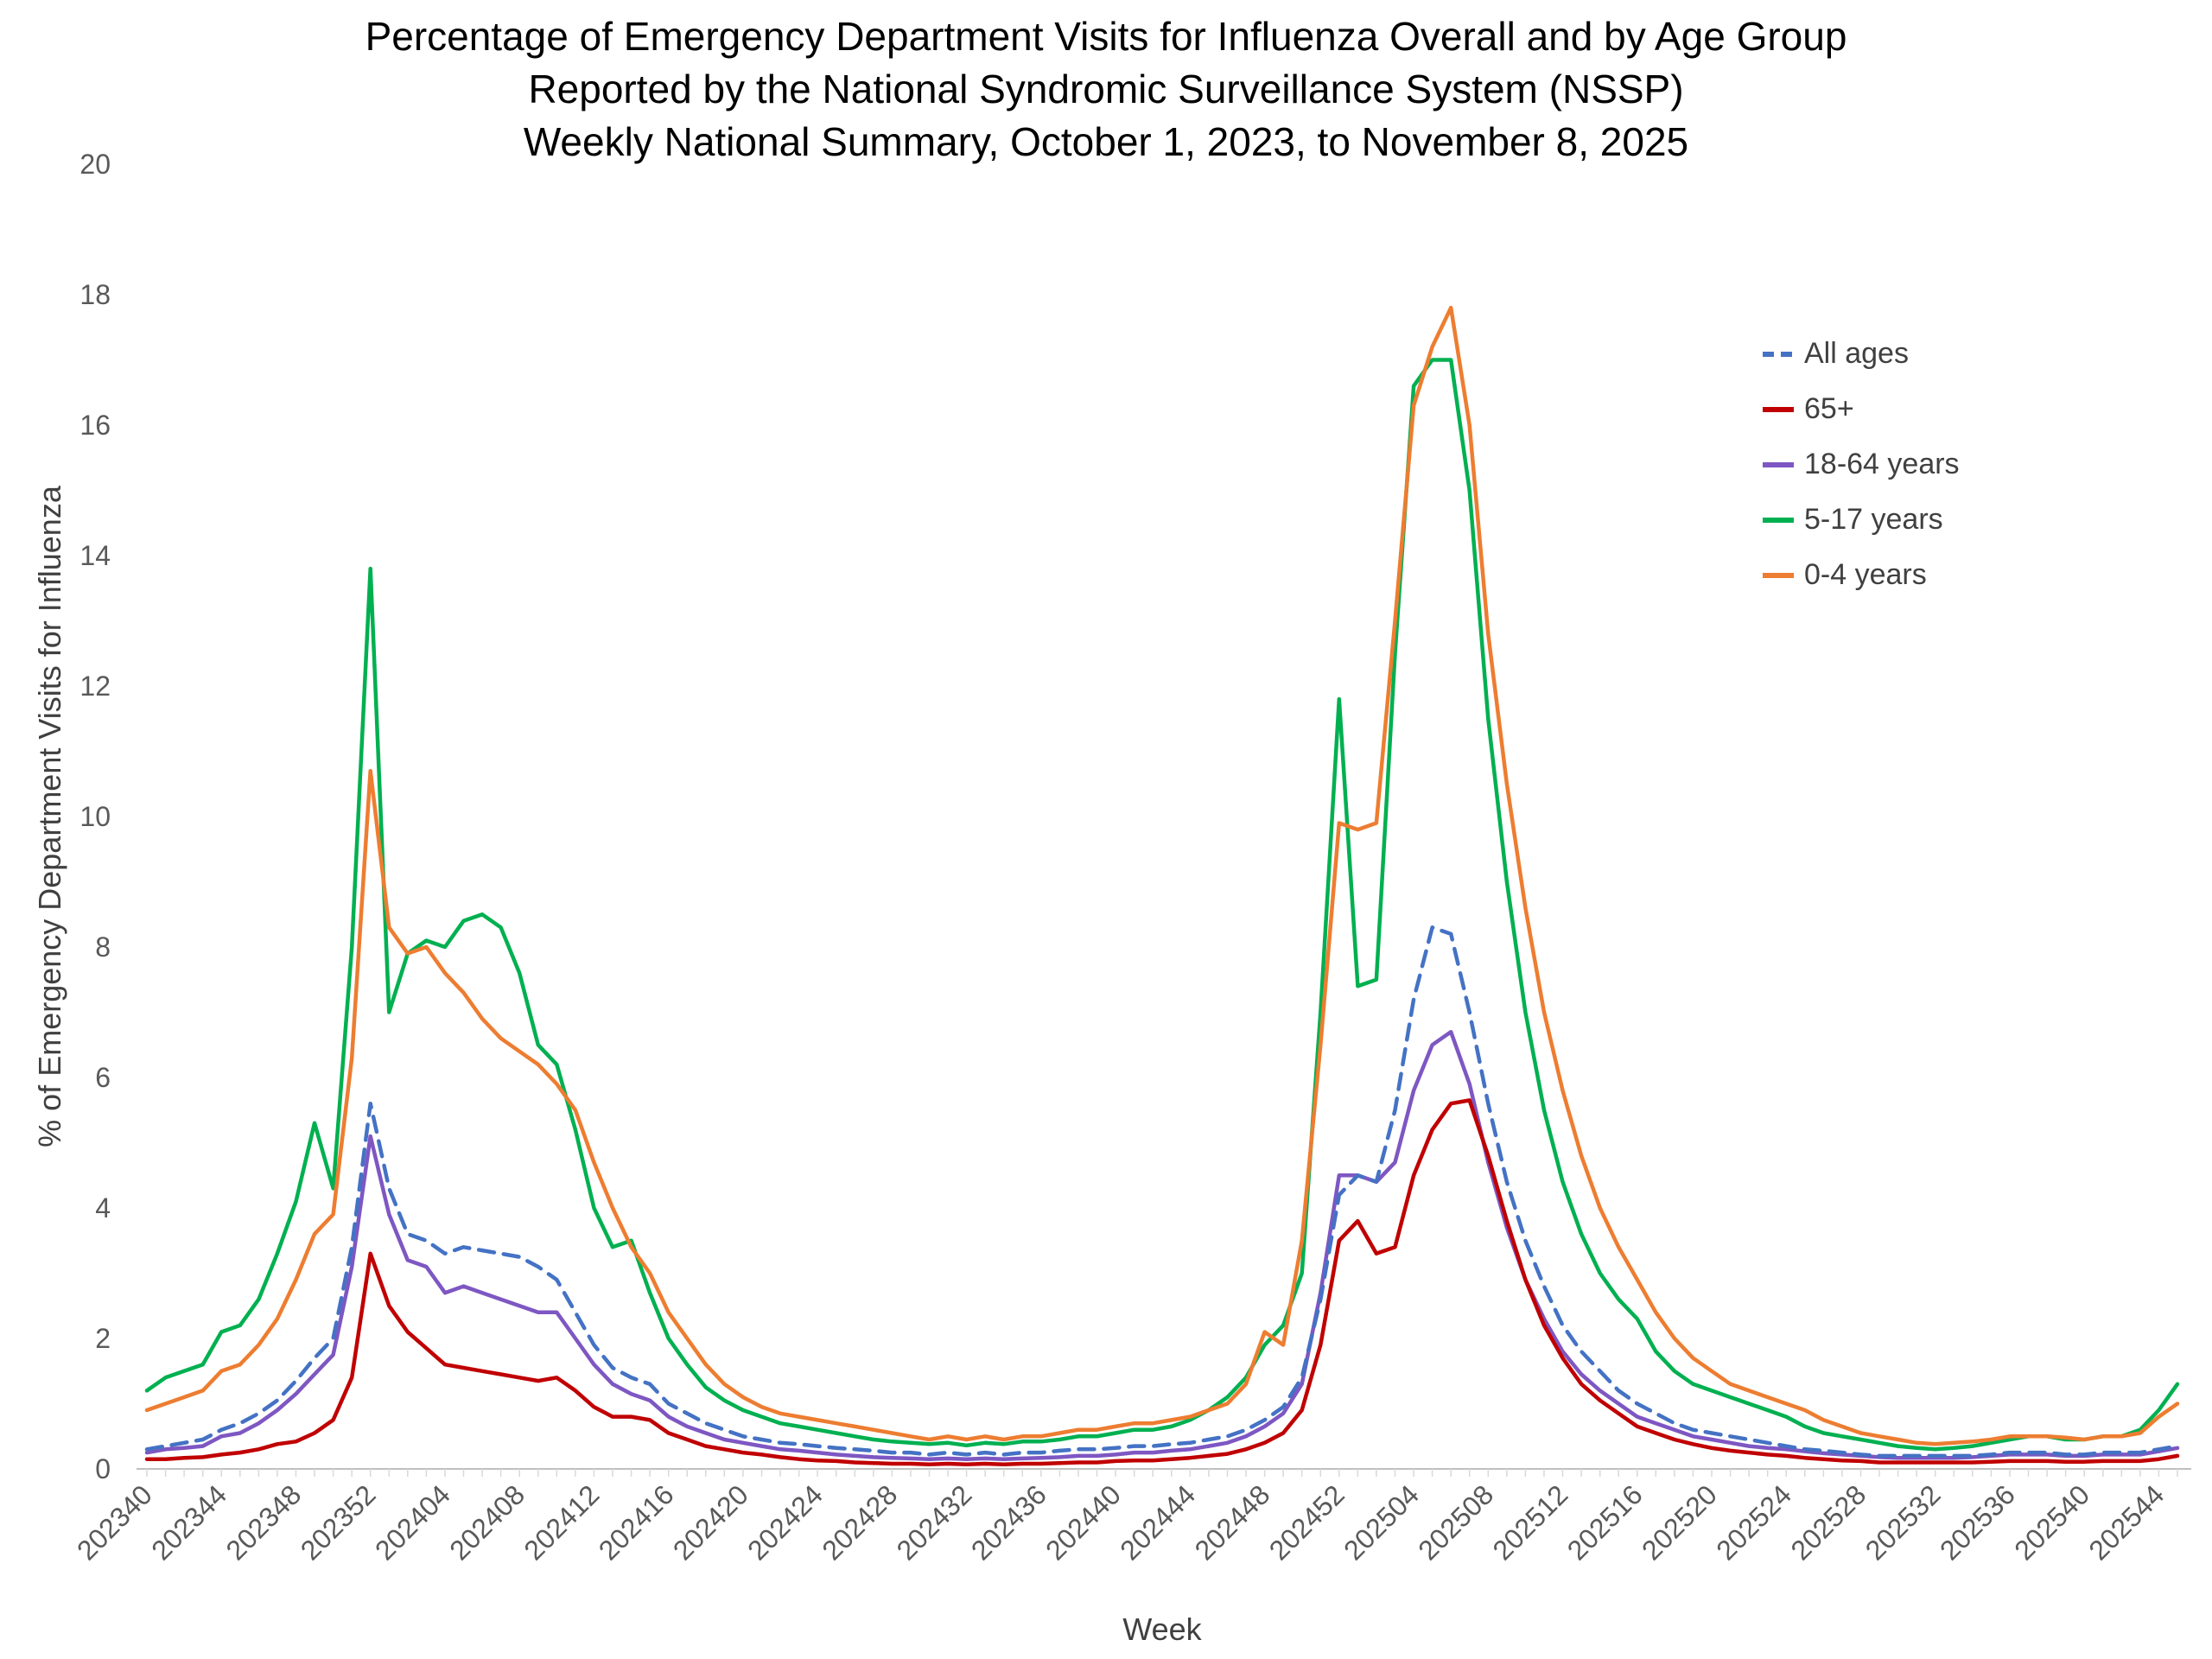 This screenshot has height=1659, width=2212. I want to click on legend-item-5-17-years: 5-17 years, so click(1862, 520).